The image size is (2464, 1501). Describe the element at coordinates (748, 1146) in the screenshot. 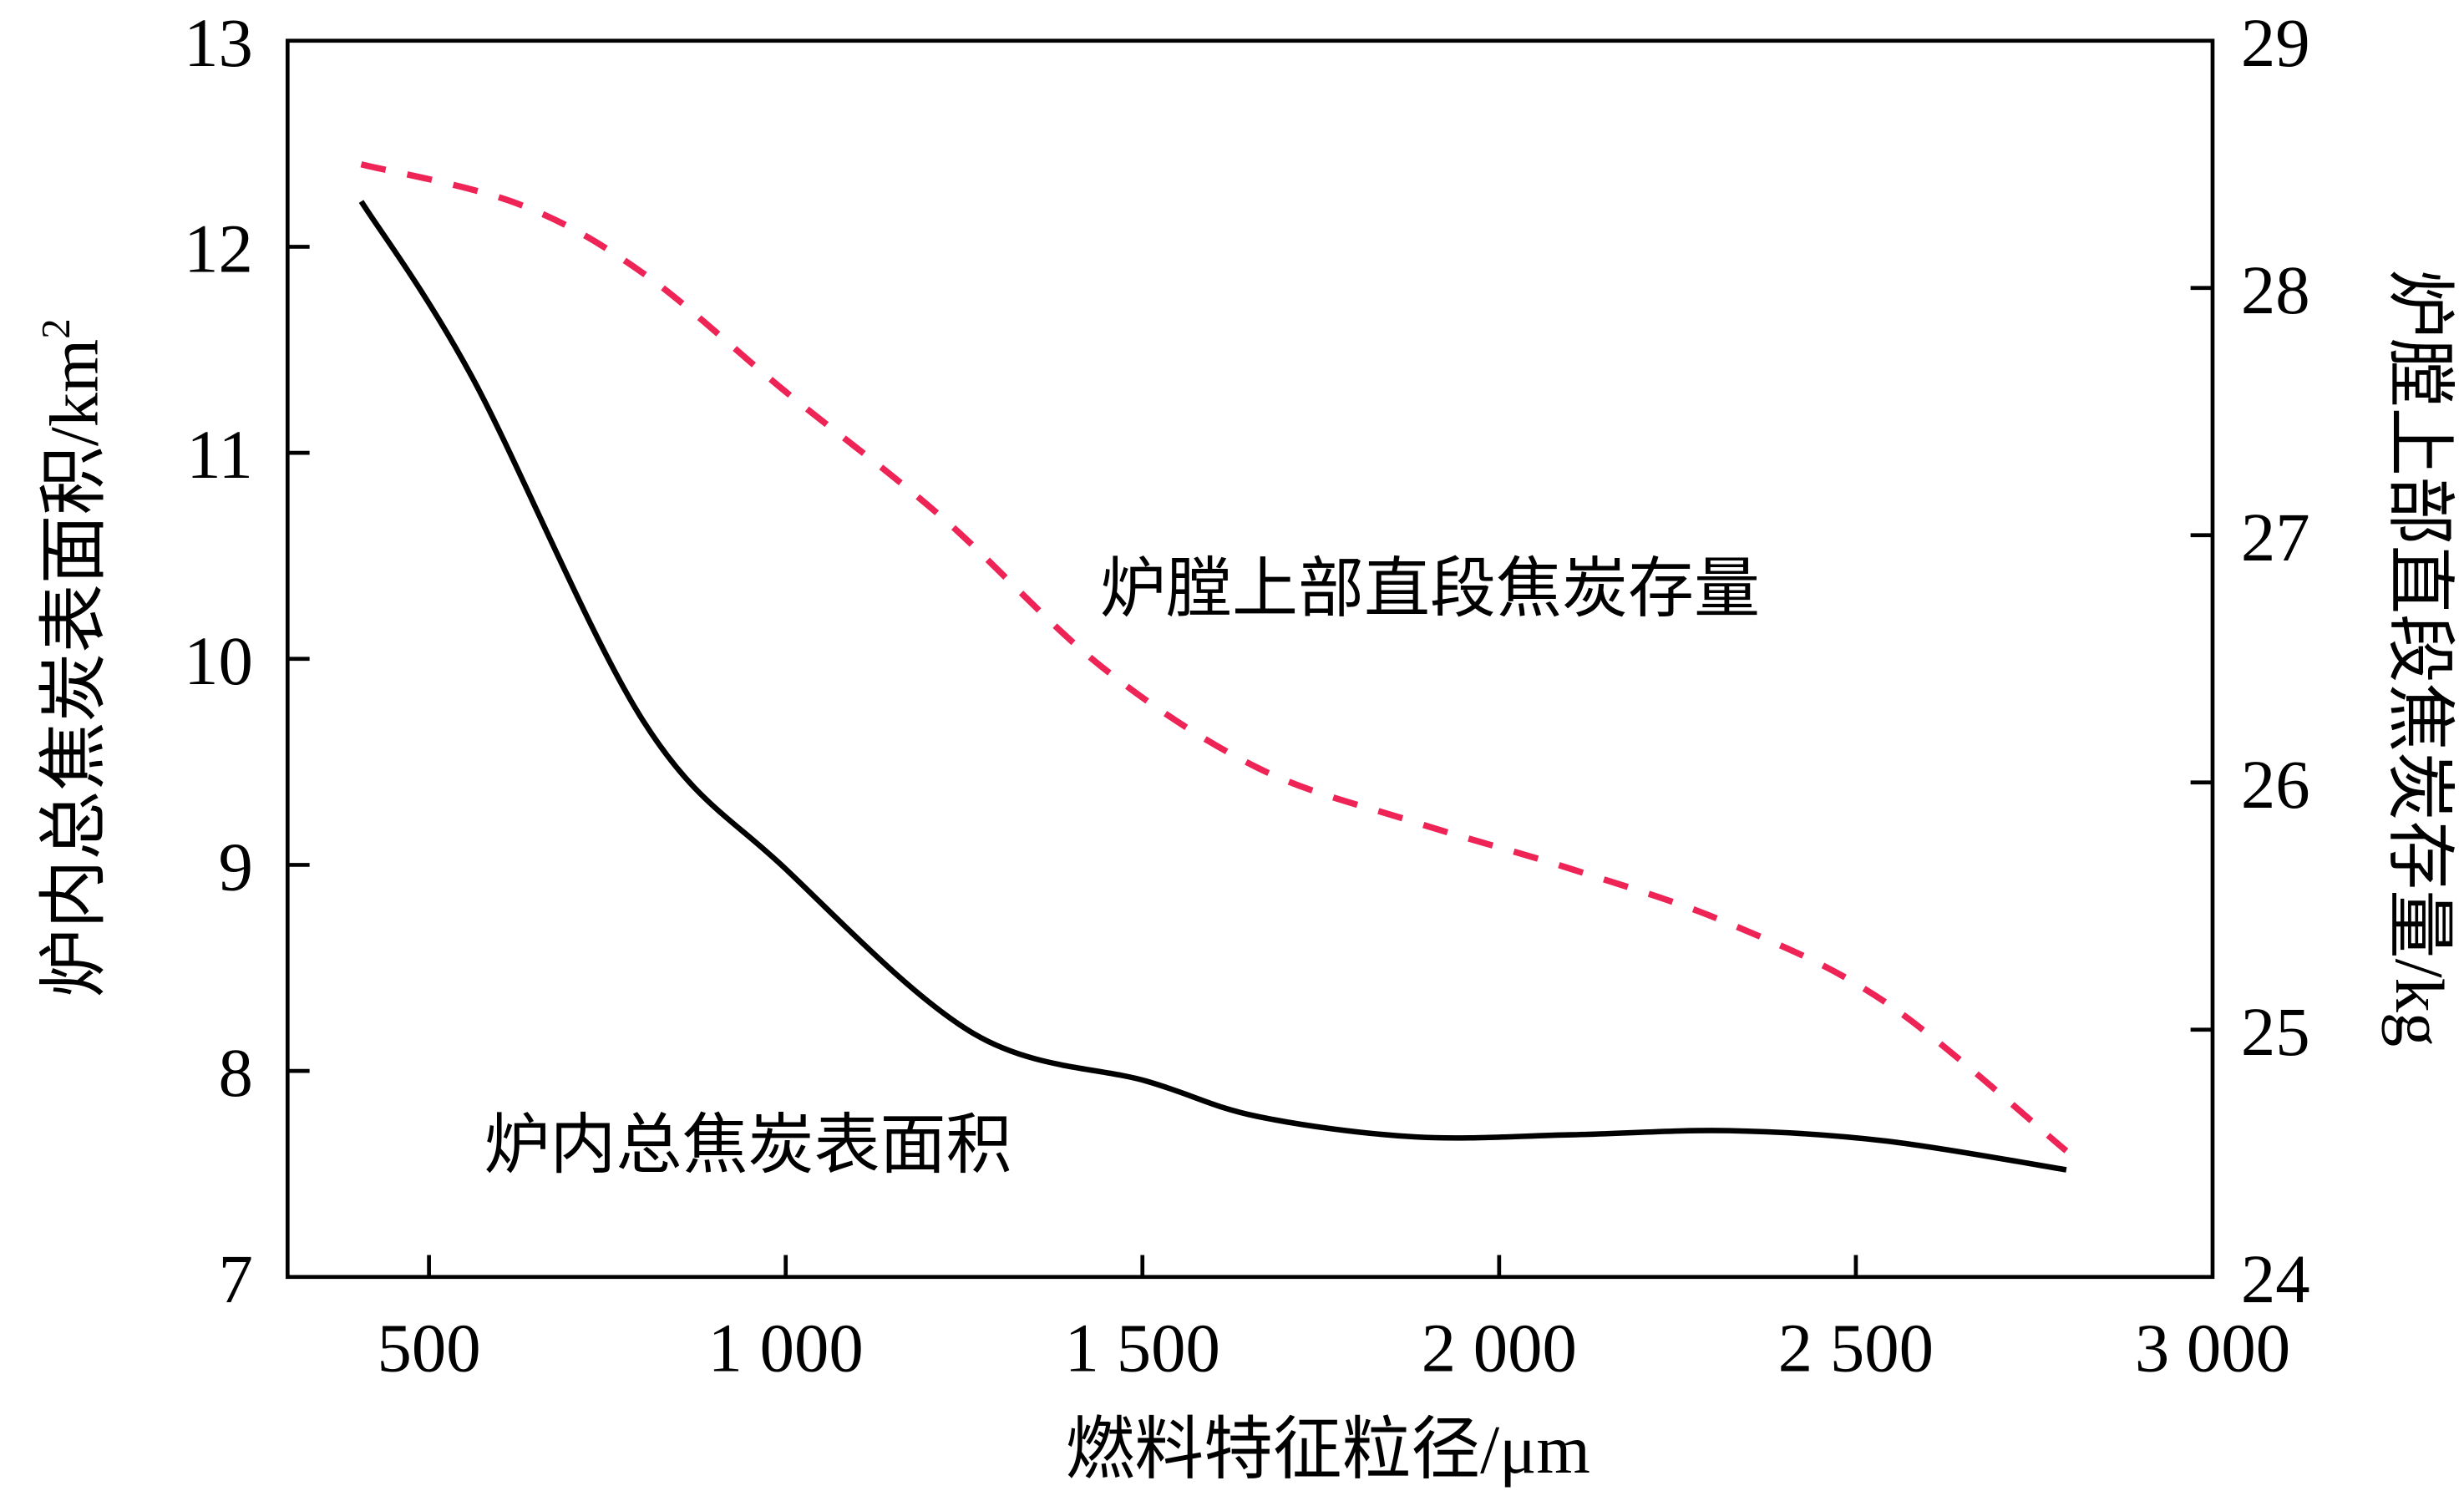

I see `annotation-total-coke-surface: 炉内总焦炭表面积` at that location.